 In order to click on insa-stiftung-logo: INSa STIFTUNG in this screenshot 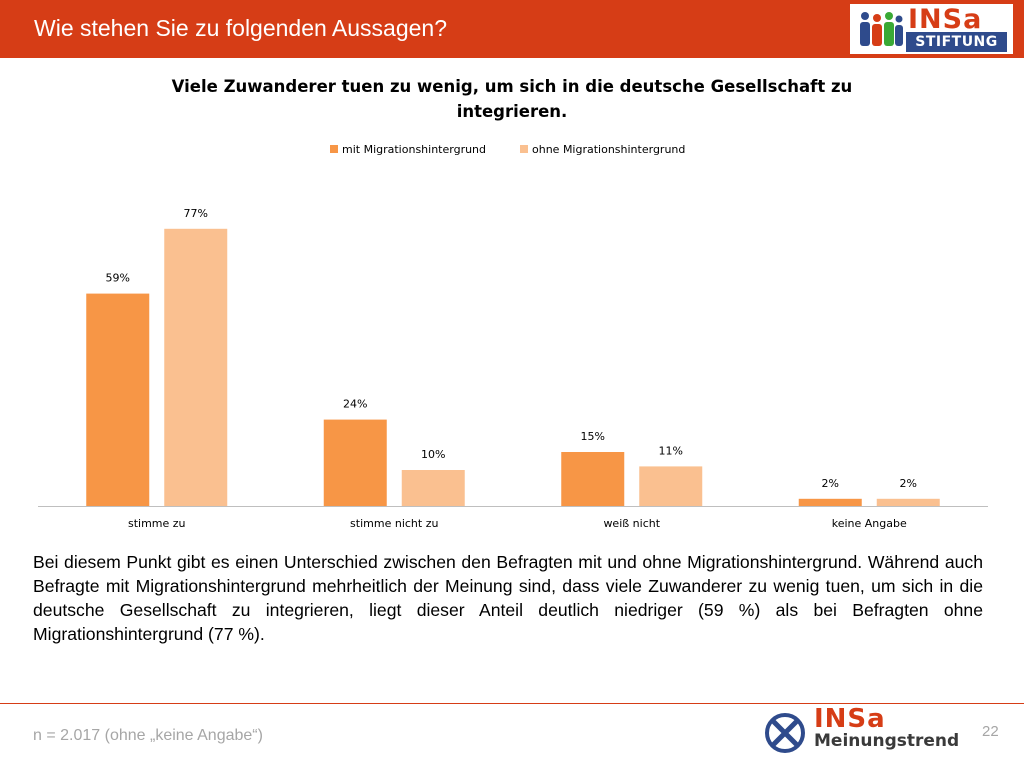, I will do `click(931, 29)`.